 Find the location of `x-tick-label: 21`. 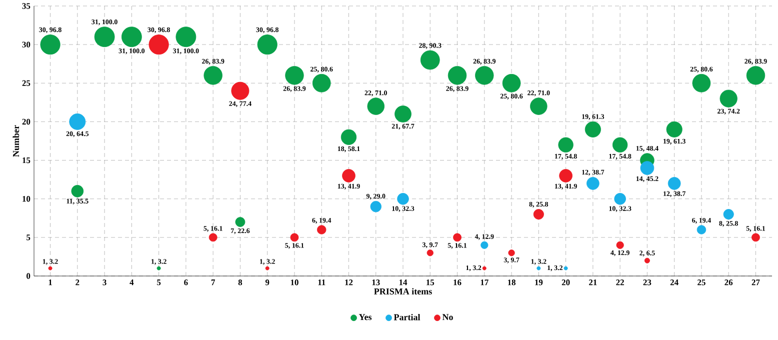

x-tick-label: 21 is located at coordinates (593, 283).